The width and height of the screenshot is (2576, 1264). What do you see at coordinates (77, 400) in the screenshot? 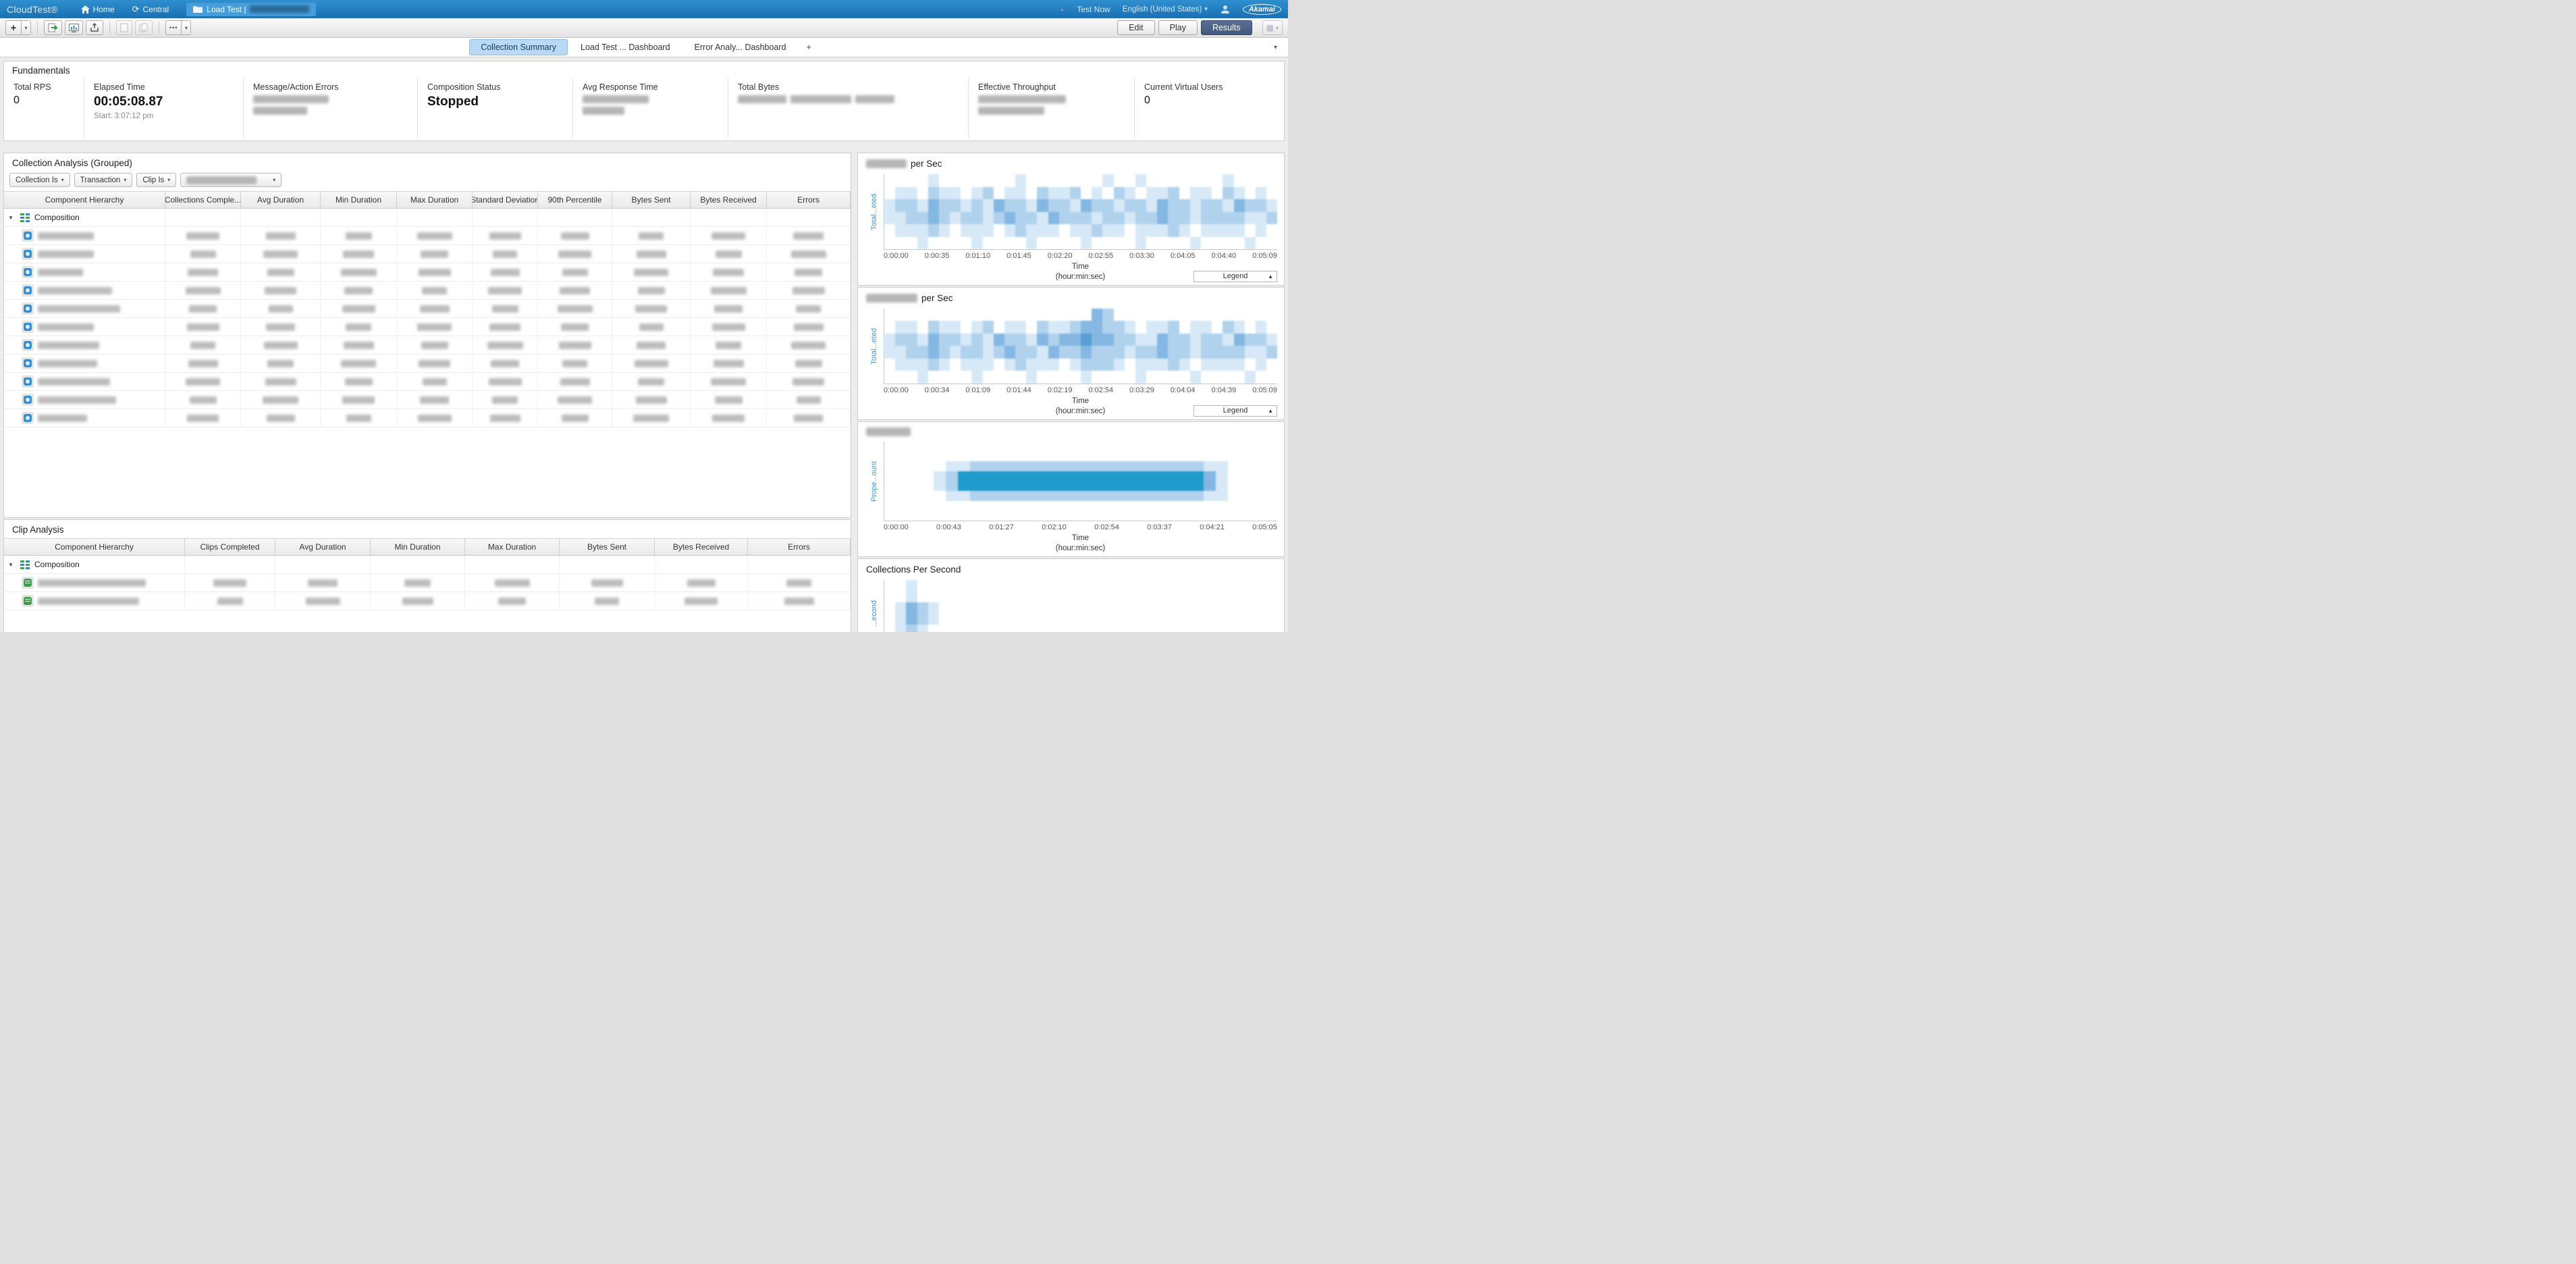
I see `redacted-item-name` at bounding box center [77, 400].